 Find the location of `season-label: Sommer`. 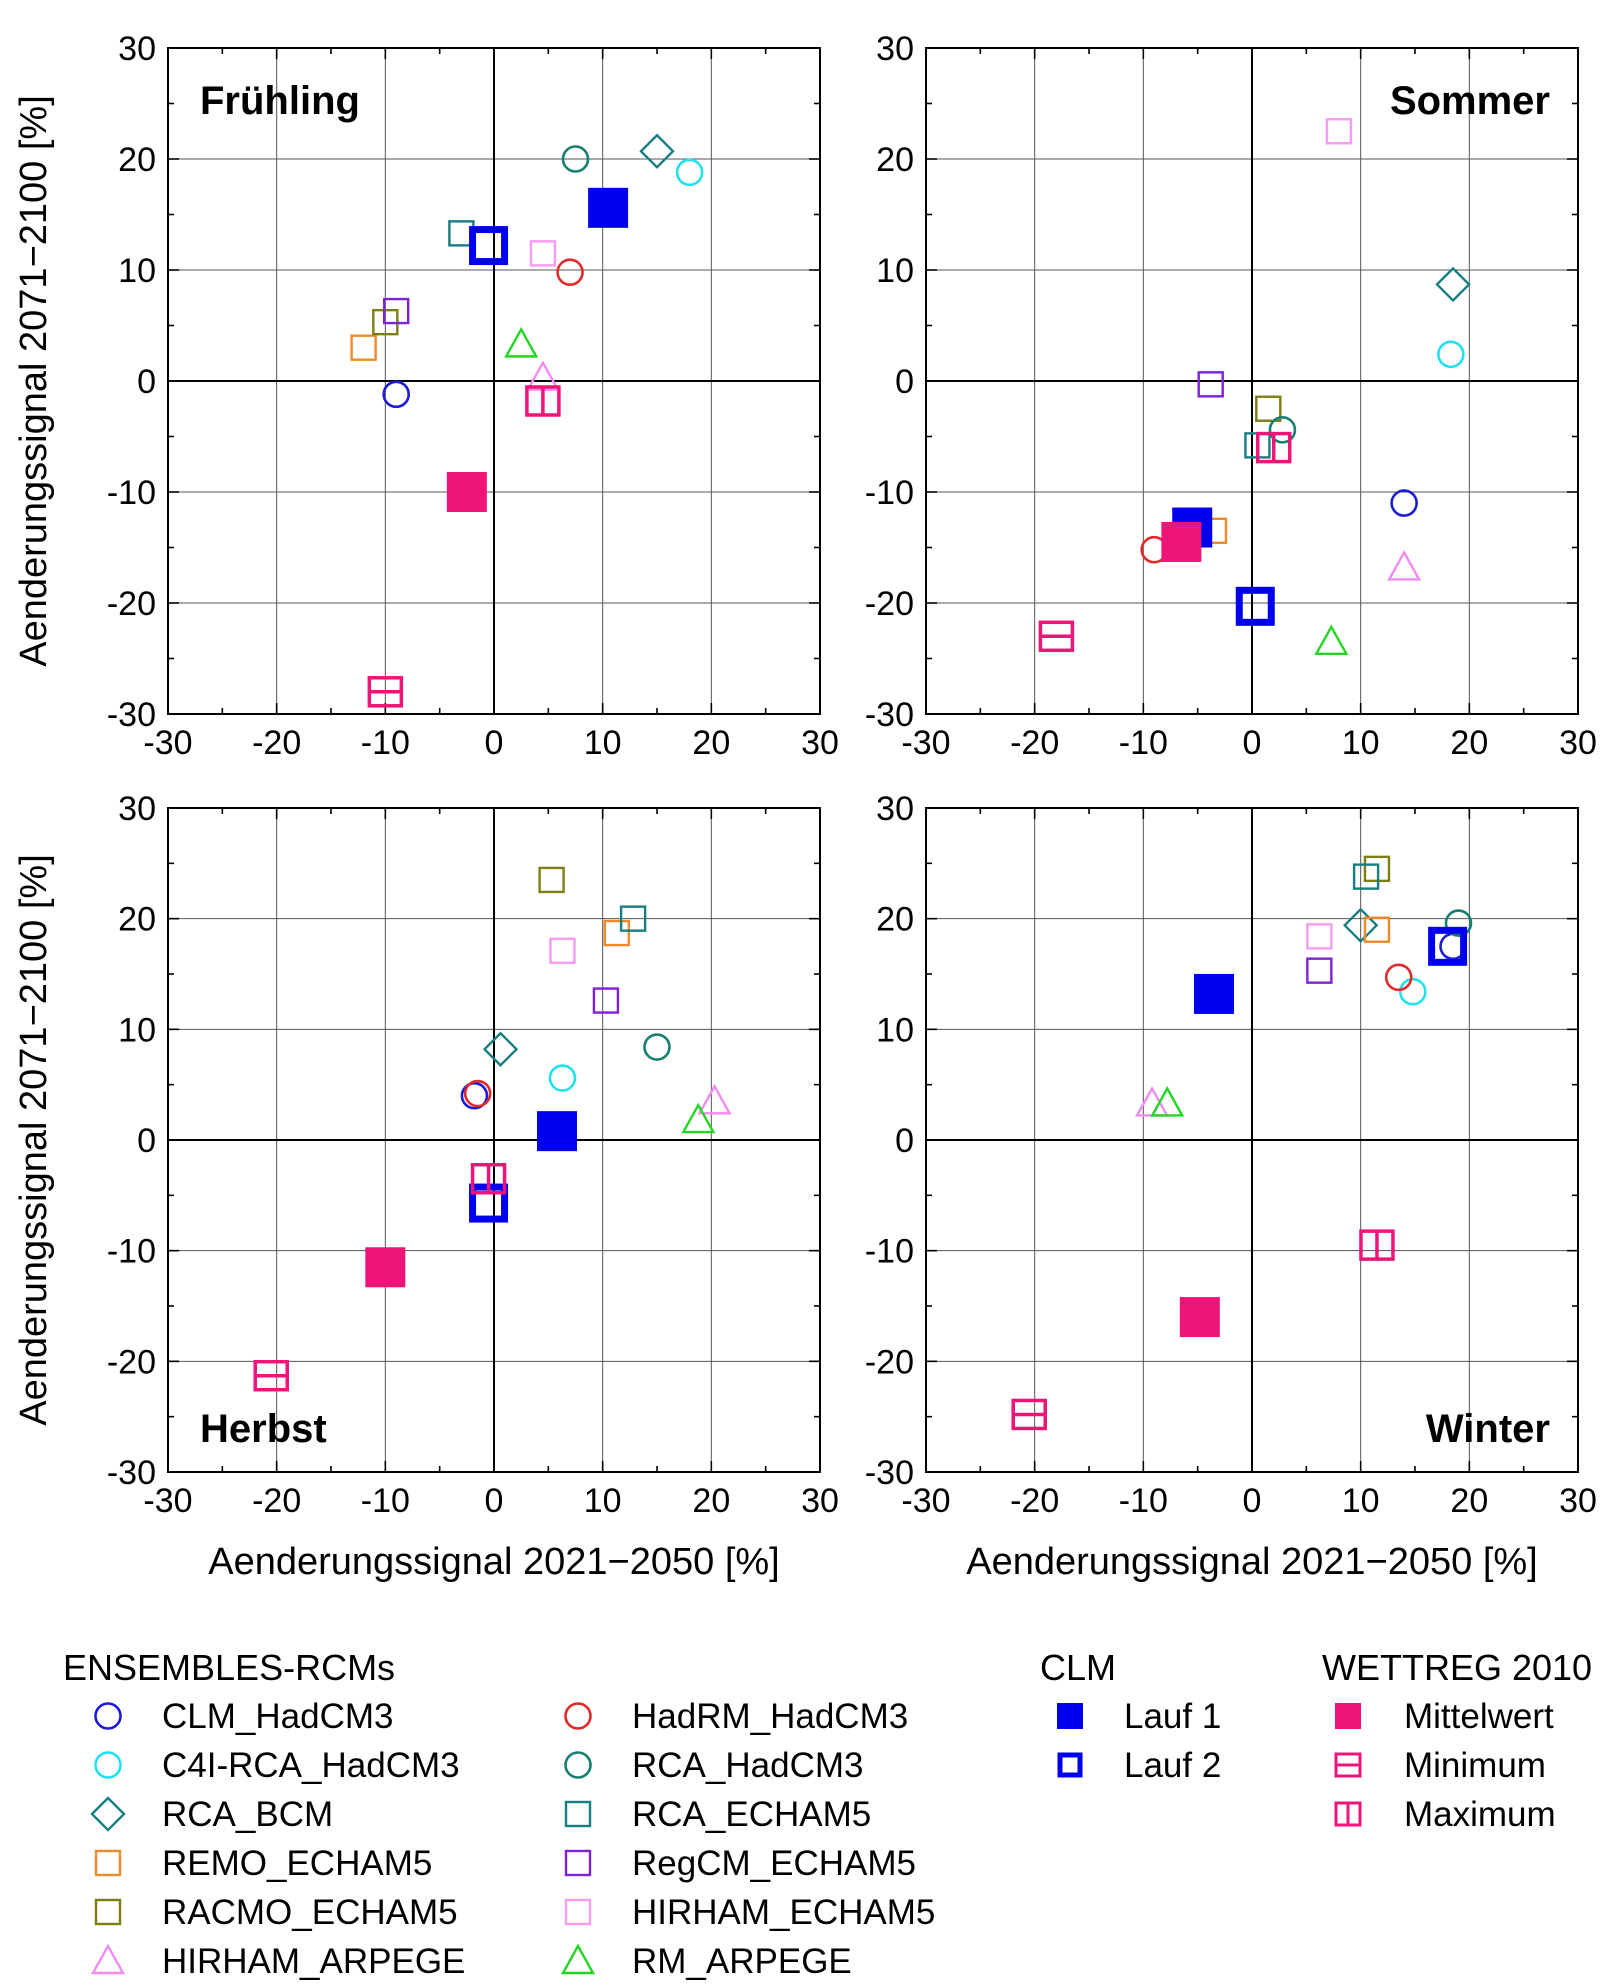

season-label: Sommer is located at coordinates (1470, 101).